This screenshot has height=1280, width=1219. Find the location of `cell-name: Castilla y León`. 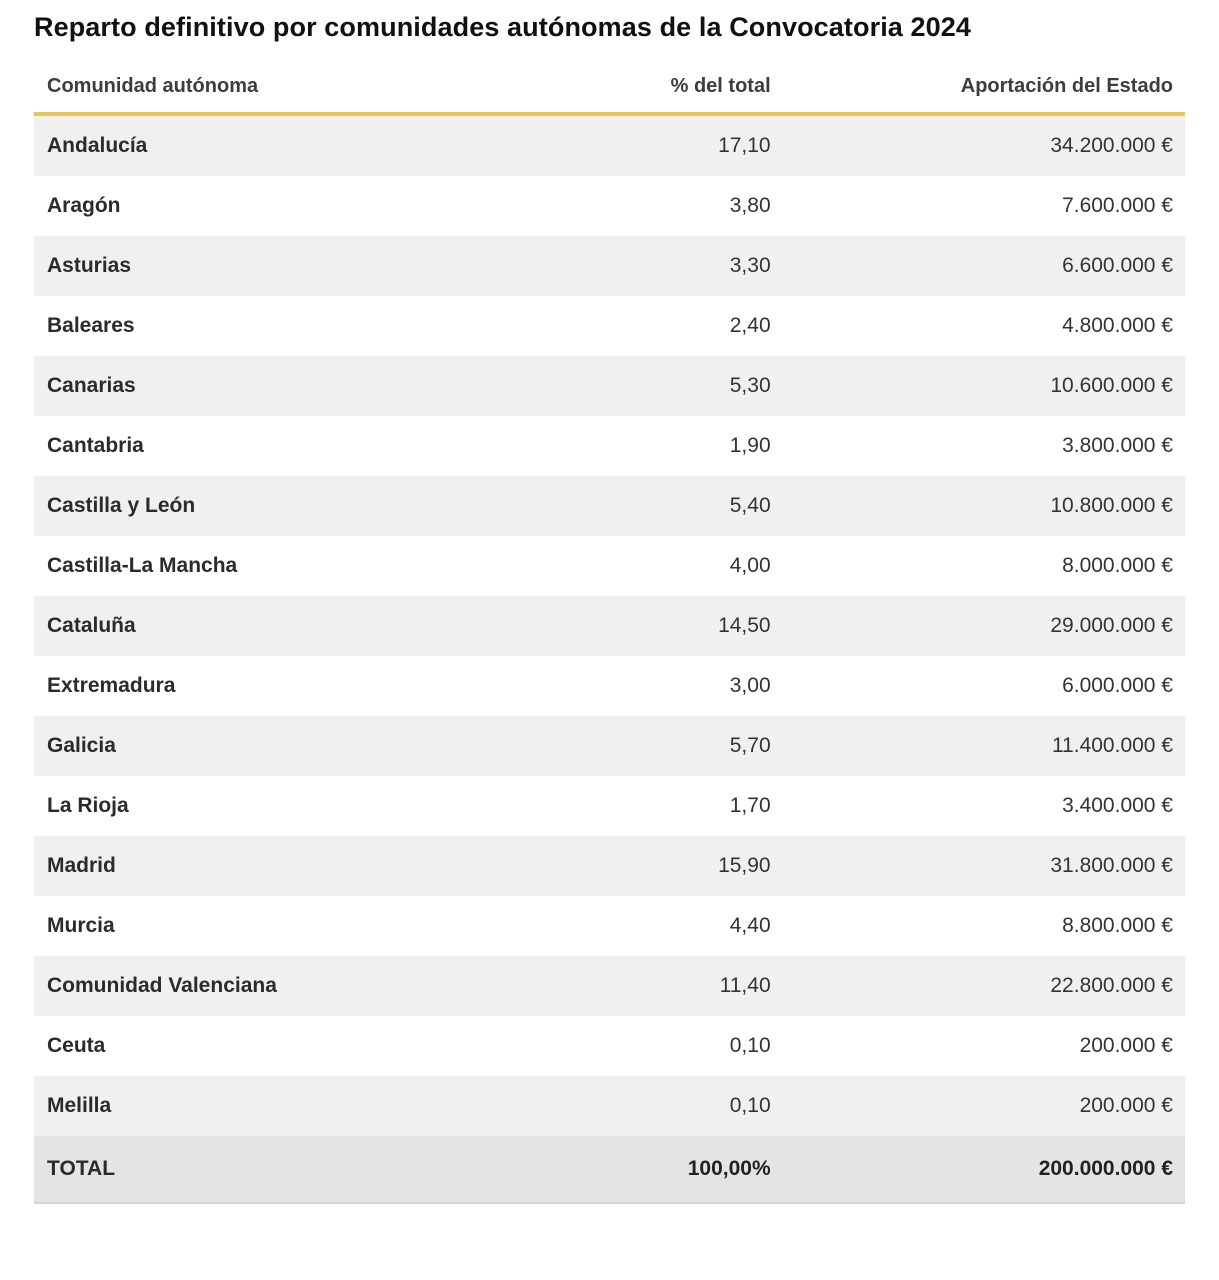

cell-name: Castilla y León is located at coordinates (121, 505).